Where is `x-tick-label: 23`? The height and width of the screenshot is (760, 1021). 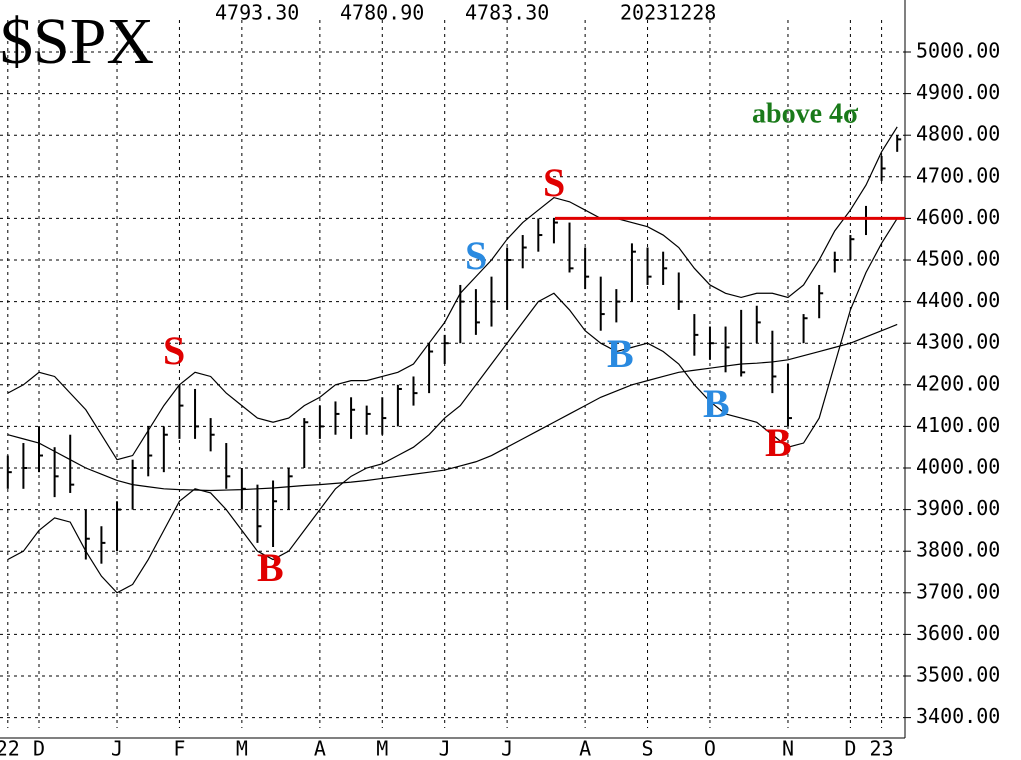
x-tick-label: 23 is located at coordinates (882, 748).